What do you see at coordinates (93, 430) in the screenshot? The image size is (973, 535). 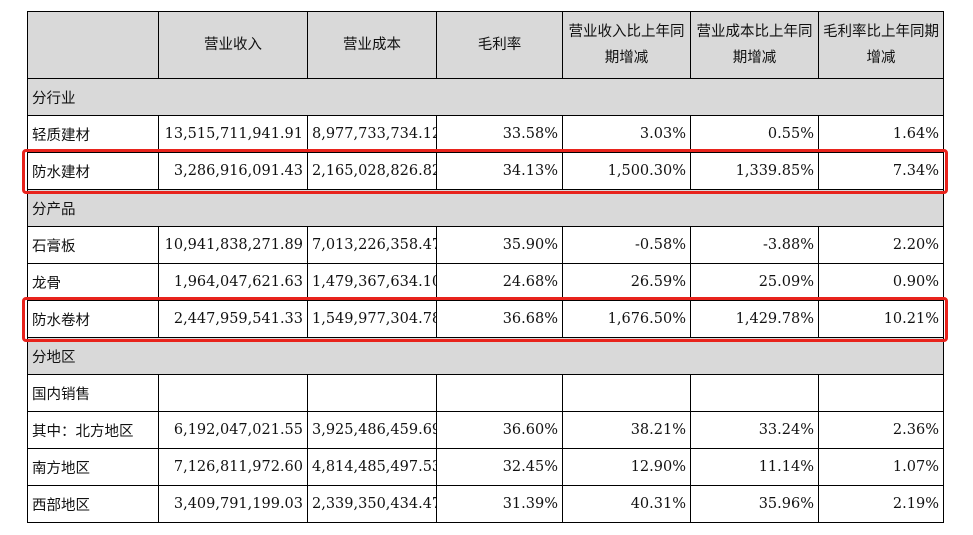 I see `row-label: 其中：北方地区` at bounding box center [93, 430].